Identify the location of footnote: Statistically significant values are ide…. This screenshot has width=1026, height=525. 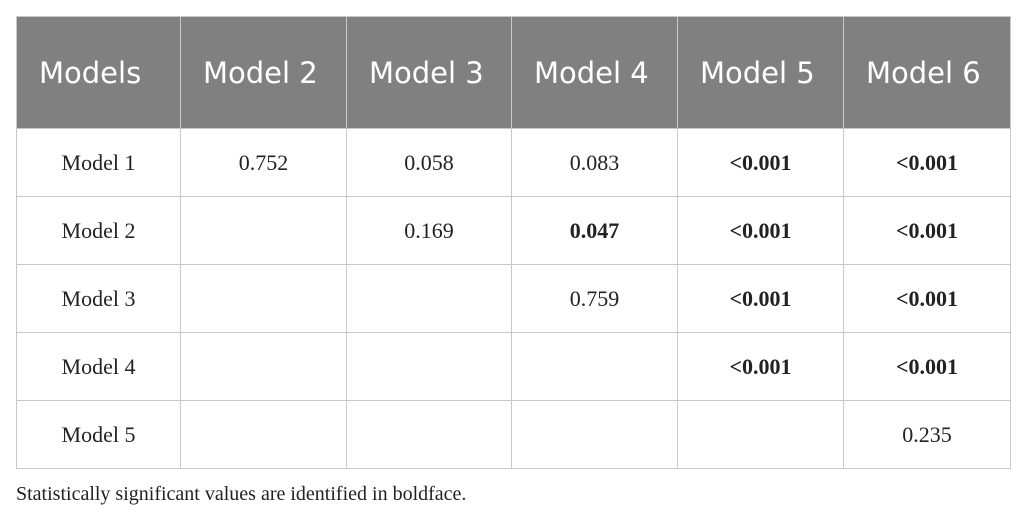
(241, 494).